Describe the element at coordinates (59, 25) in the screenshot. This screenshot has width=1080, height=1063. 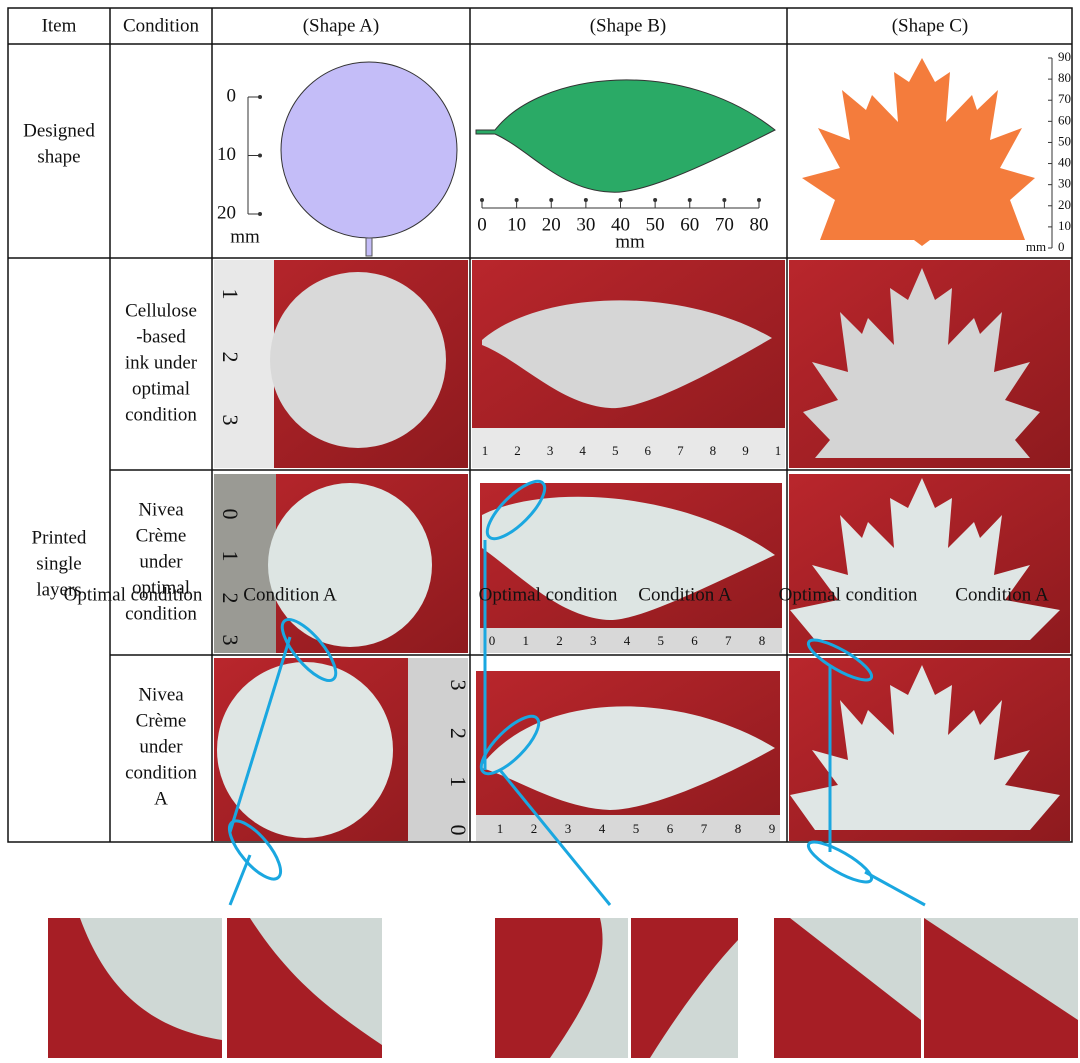
I see `header-cell: Item` at that location.